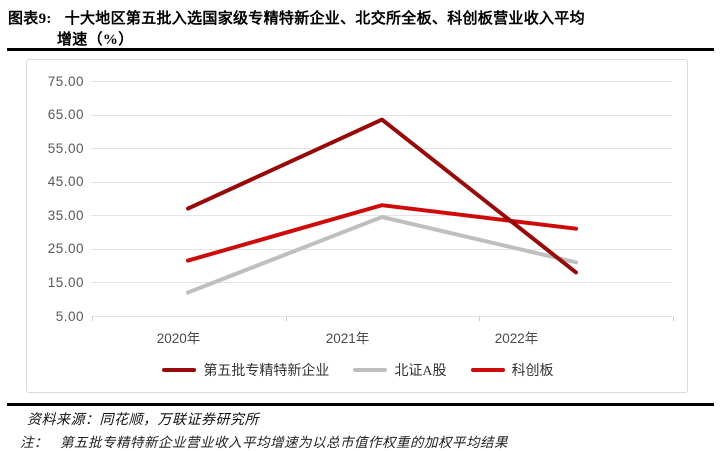 The width and height of the screenshot is (722, 451). Describe the element at coordinates (284, 442) in the screenshot. I see `note-body: 第五批专精特新企业营业收入平均增速为以总市值作权重的加权平均结果` at that location.